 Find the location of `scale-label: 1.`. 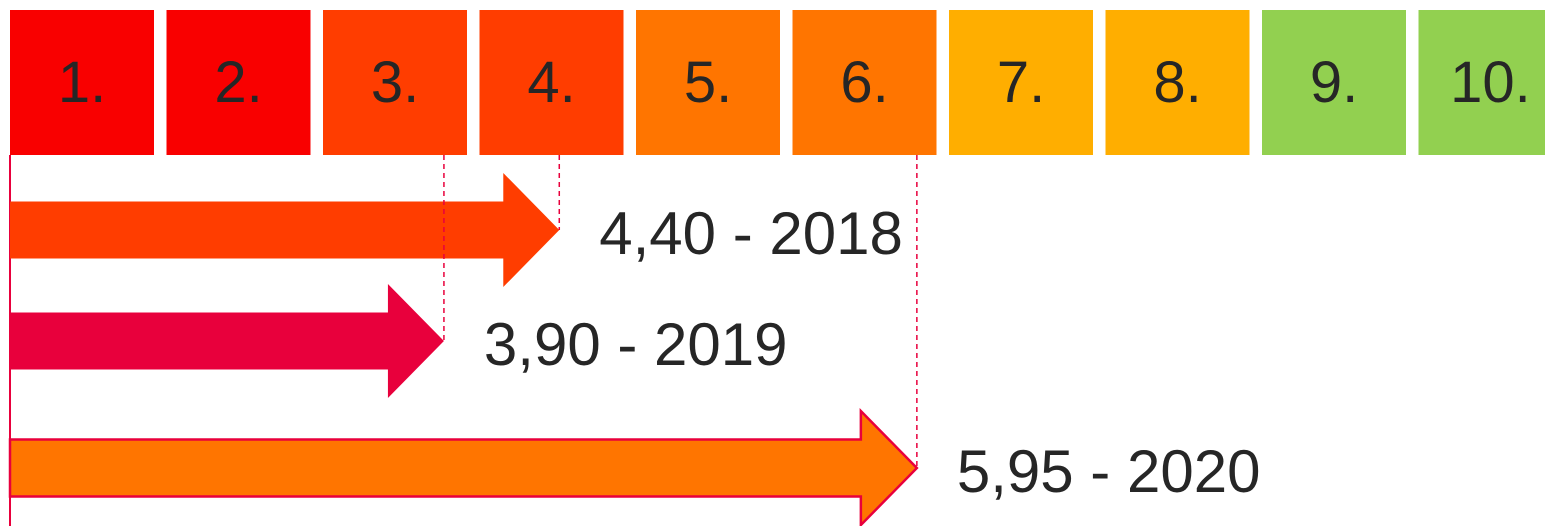

scale-label: 1. is located at coordinates (82, 82).